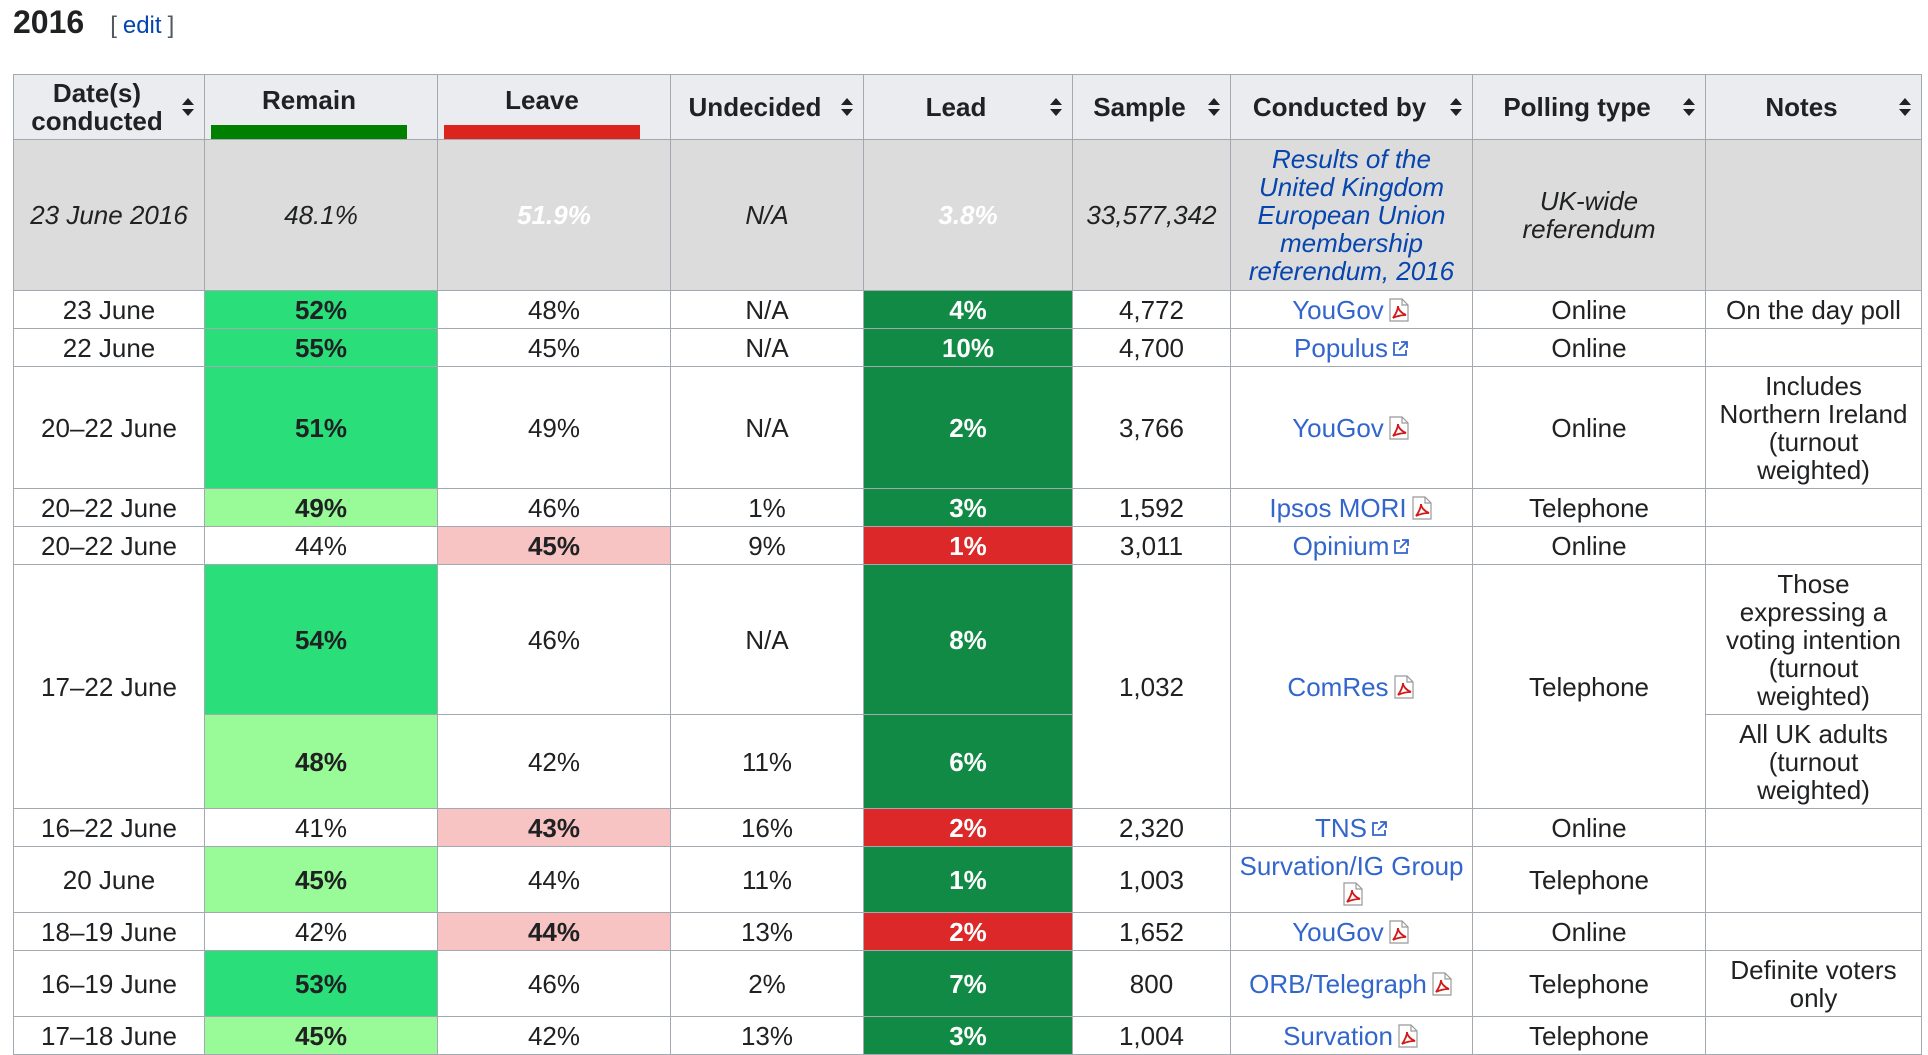 This screenshot has width=1928, height=1055. I want to click on col-header-notes: Notes, so click(1813, 107).